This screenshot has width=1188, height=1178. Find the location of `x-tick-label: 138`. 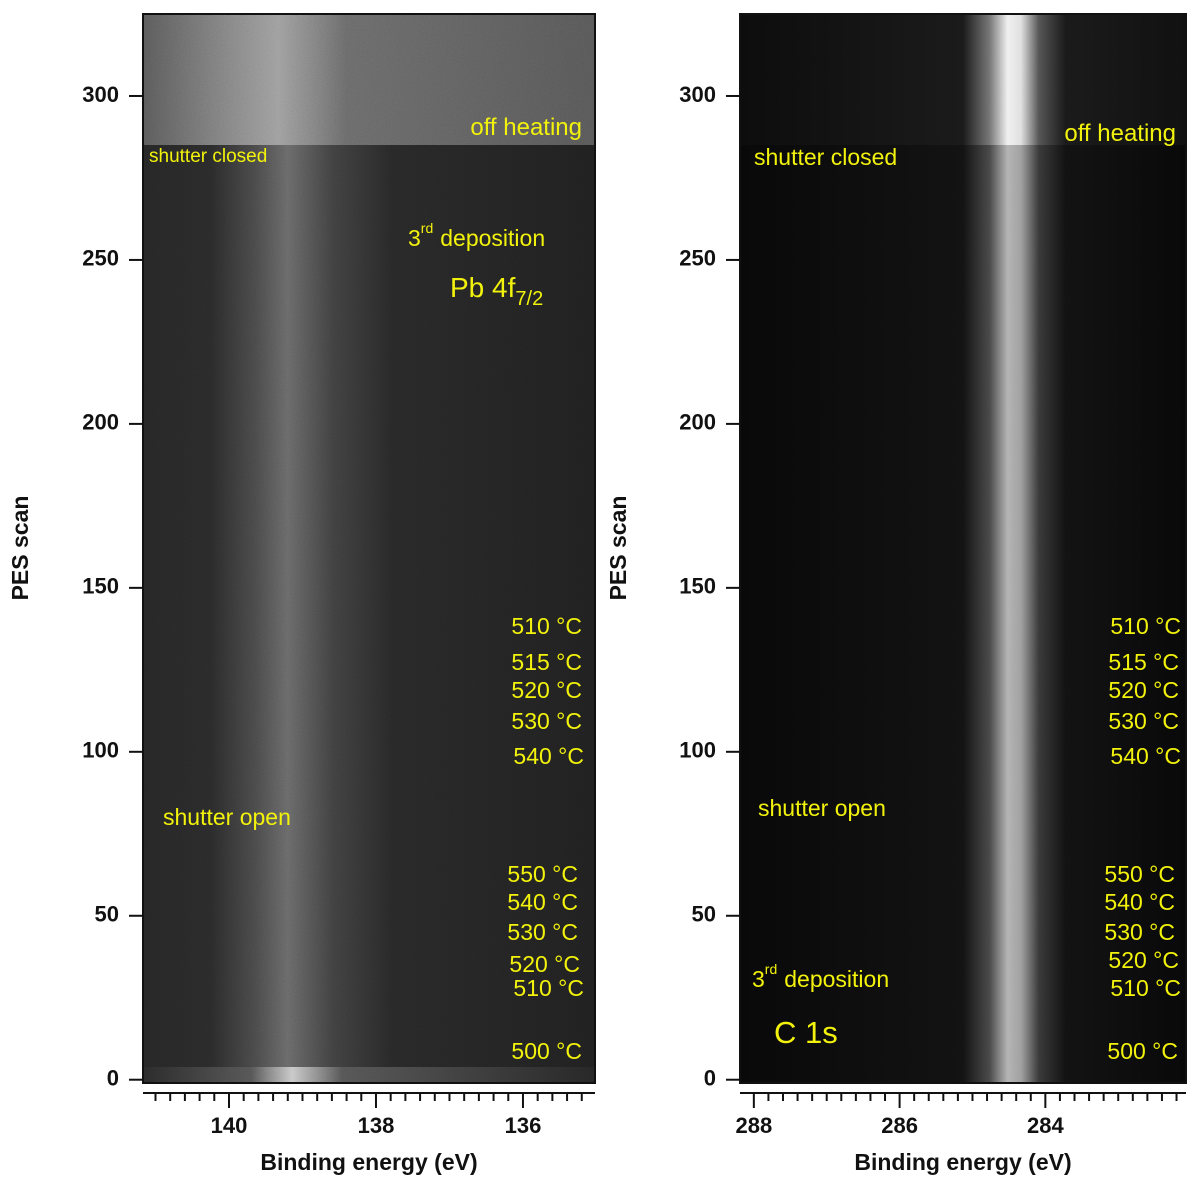

x-tick-label: 138 is located at coordinates (376, 1125).